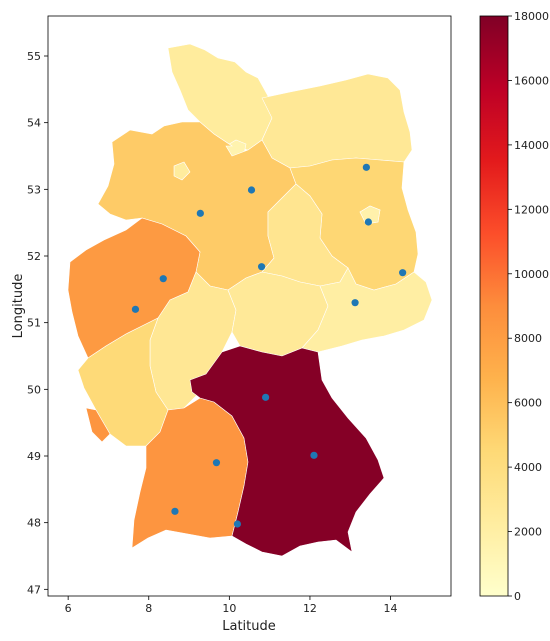 Image resolution: width=550 pixels, height=641 pixels. Describe the element at coordinates (34, 389) in the screenshot. I see `y-tick-label: 50` at that location.